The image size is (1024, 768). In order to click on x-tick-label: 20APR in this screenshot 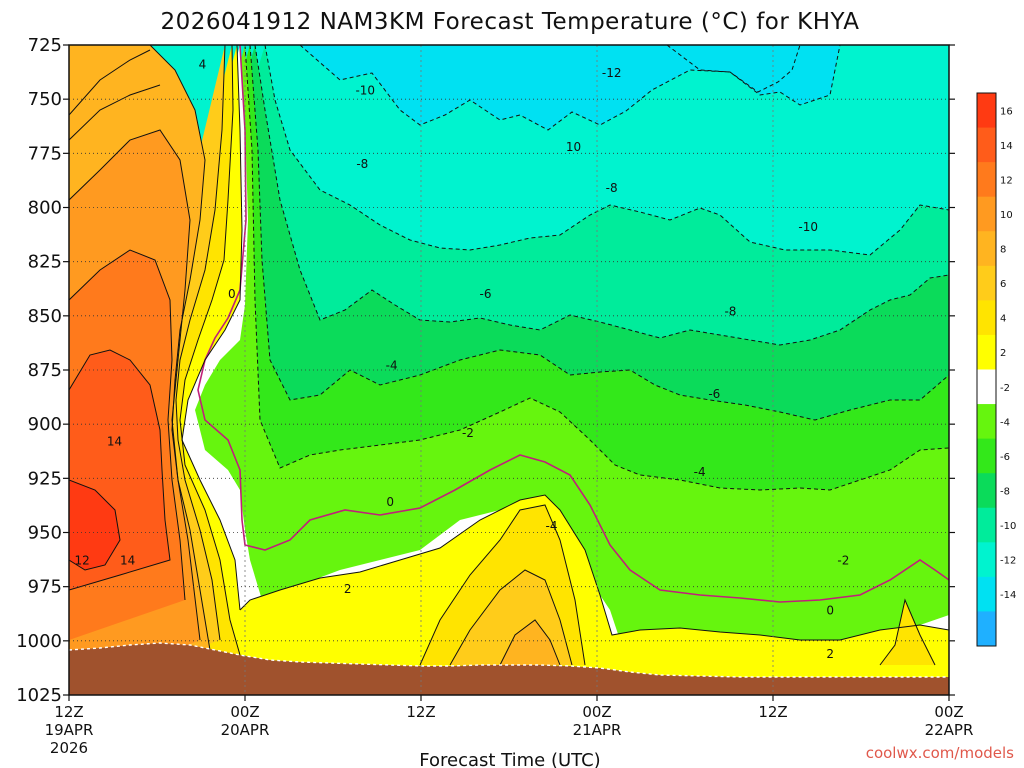, I will do `click(245, 730)`.